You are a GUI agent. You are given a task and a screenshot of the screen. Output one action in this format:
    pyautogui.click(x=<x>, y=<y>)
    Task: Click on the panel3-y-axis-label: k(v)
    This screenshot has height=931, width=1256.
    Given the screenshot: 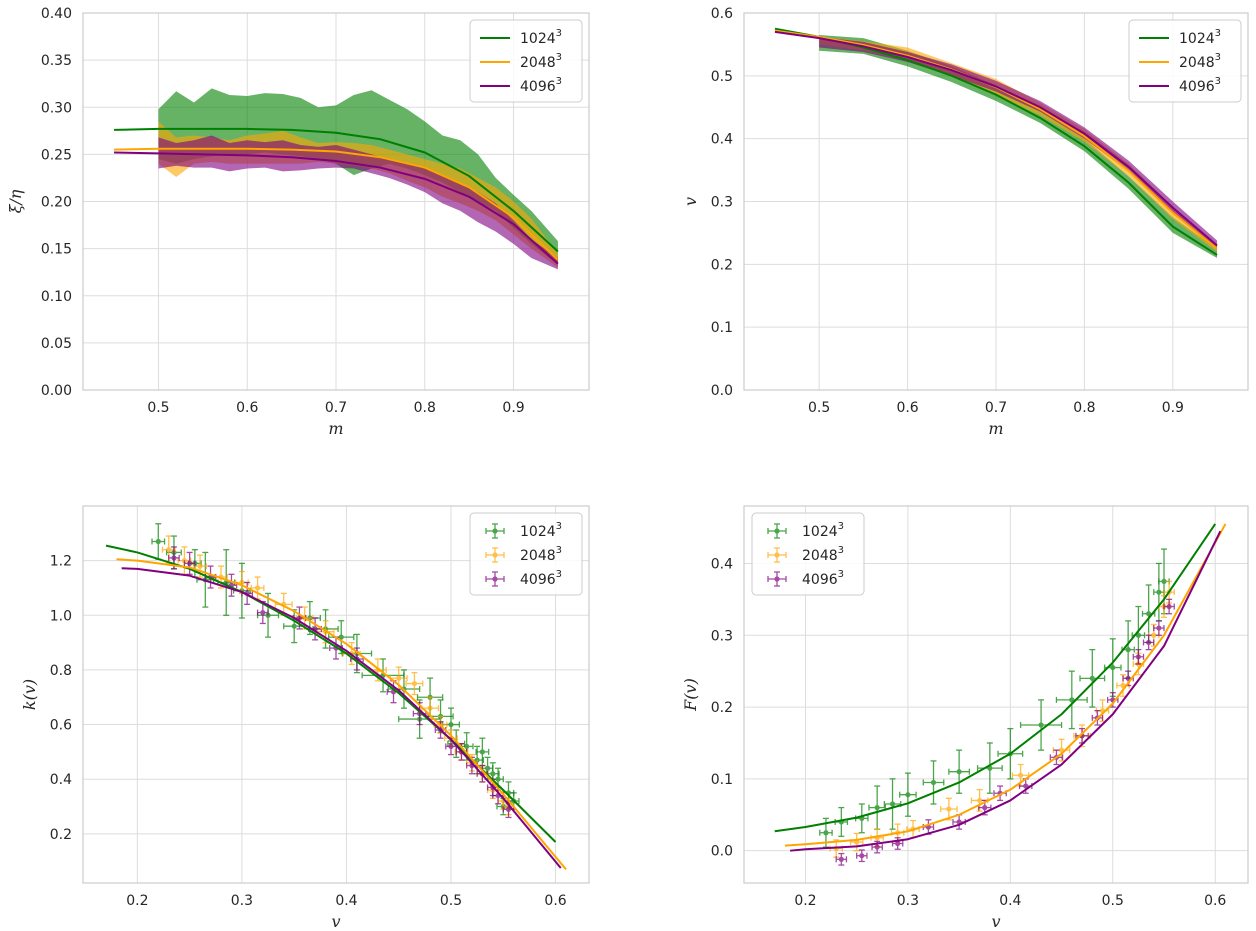 What is the action you would take?
    pyautogui.click(x=29, y=694)
    